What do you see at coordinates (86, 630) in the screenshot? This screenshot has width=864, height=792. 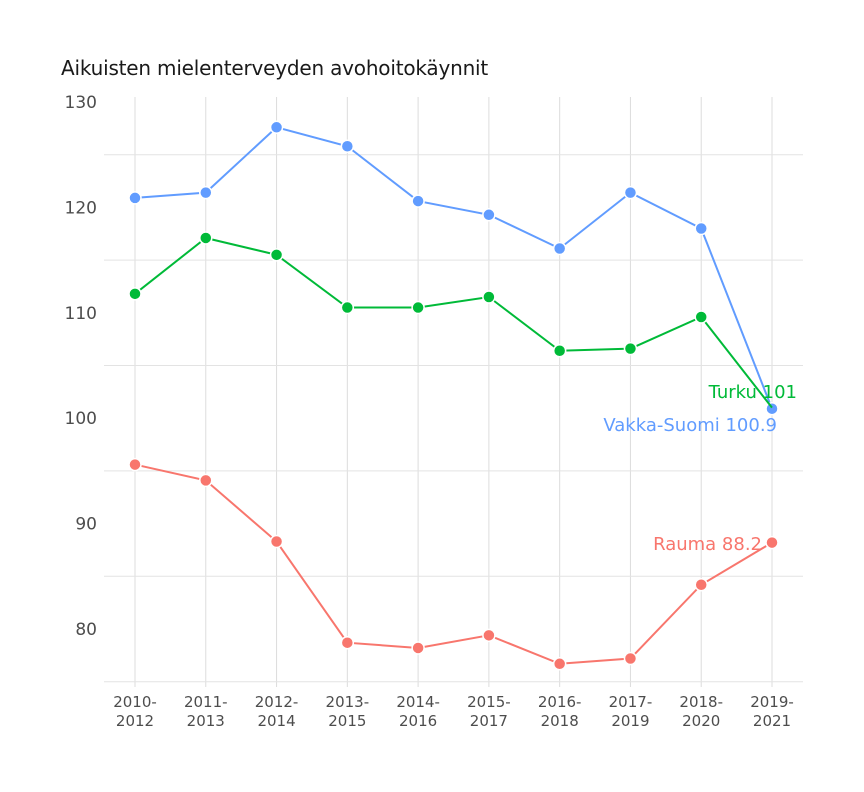 I see `y-tick-label: 80` at bounding box center [86, 630].